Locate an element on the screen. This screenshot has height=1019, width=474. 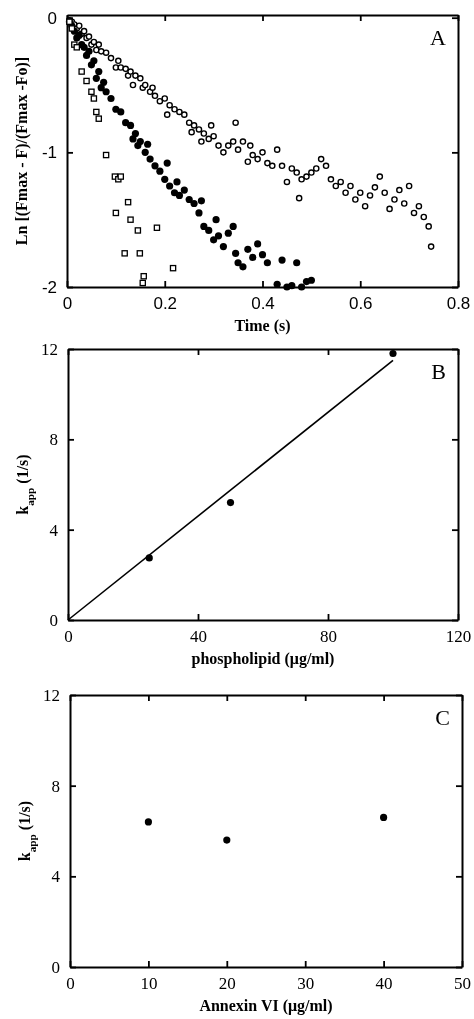
x-tick-label: 0.2 is located at coordinates (165, 304).